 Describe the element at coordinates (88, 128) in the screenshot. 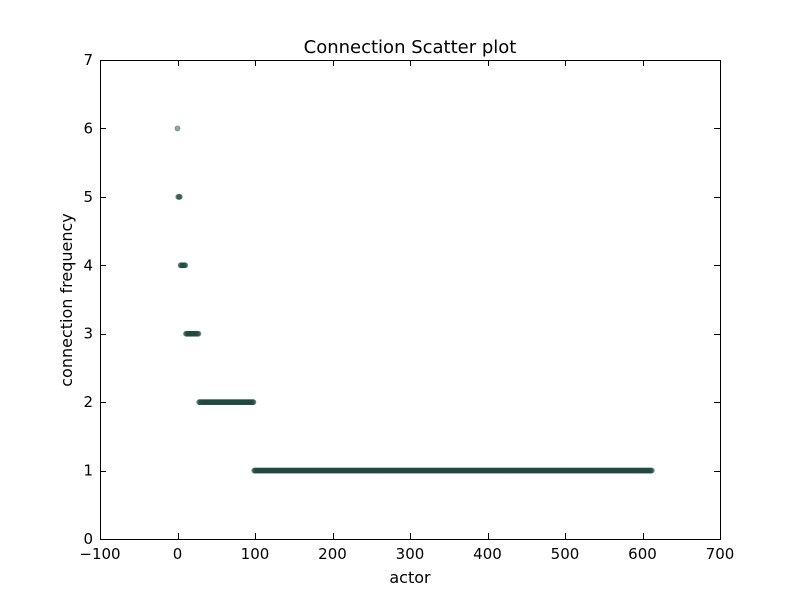

I see `y-tick-label: 6` at that location.